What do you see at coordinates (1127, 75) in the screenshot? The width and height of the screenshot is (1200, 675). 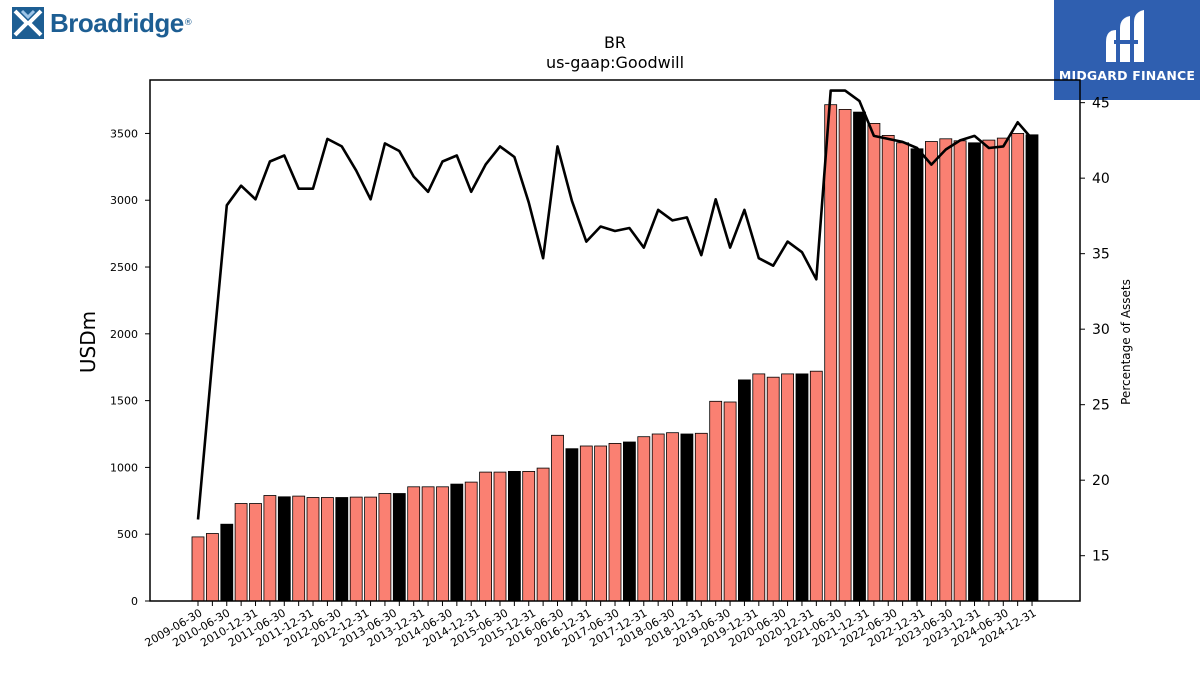 I see `midgard-wordmark: MIDGARD FINANCE` at bounding box center [1127, 75].